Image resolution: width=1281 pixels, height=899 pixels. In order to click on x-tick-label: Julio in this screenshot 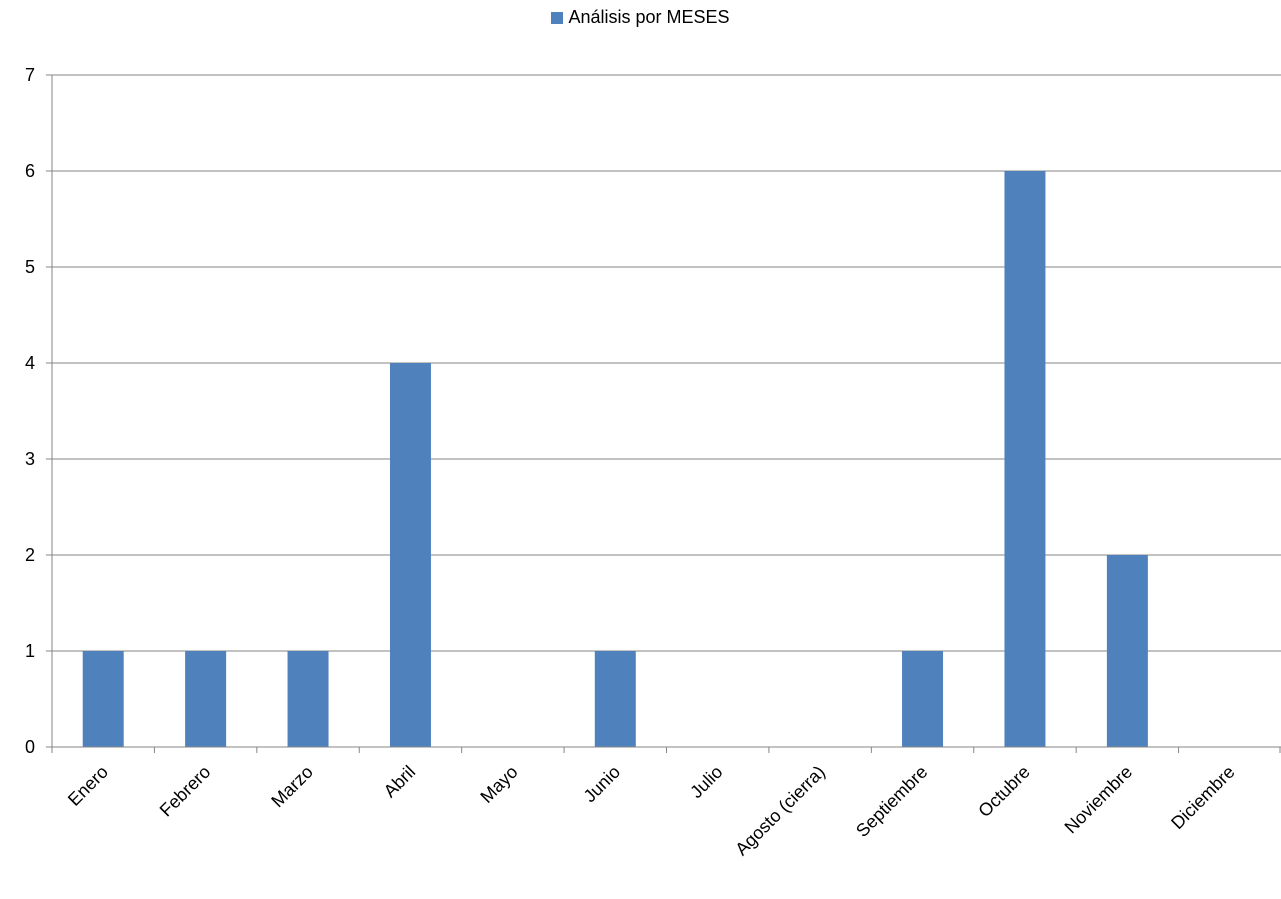, I will do `click(706, 782)`.